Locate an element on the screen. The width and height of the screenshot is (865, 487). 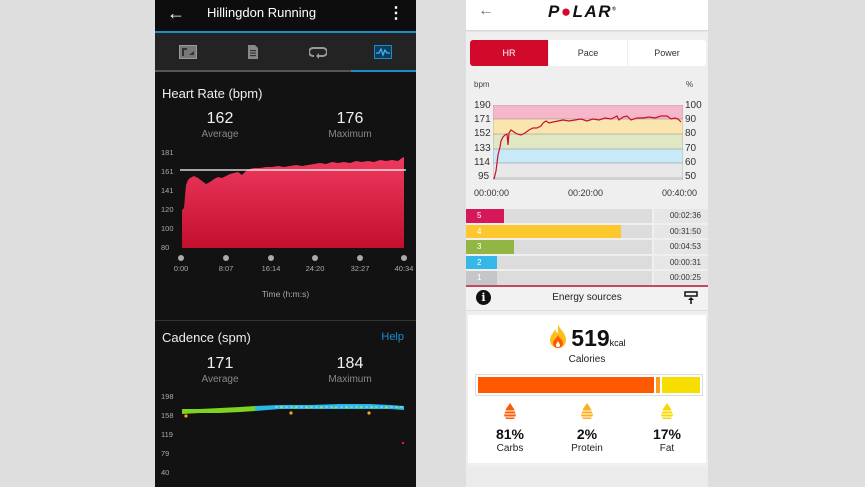
tab-charts is located at coordinates (383, 52).